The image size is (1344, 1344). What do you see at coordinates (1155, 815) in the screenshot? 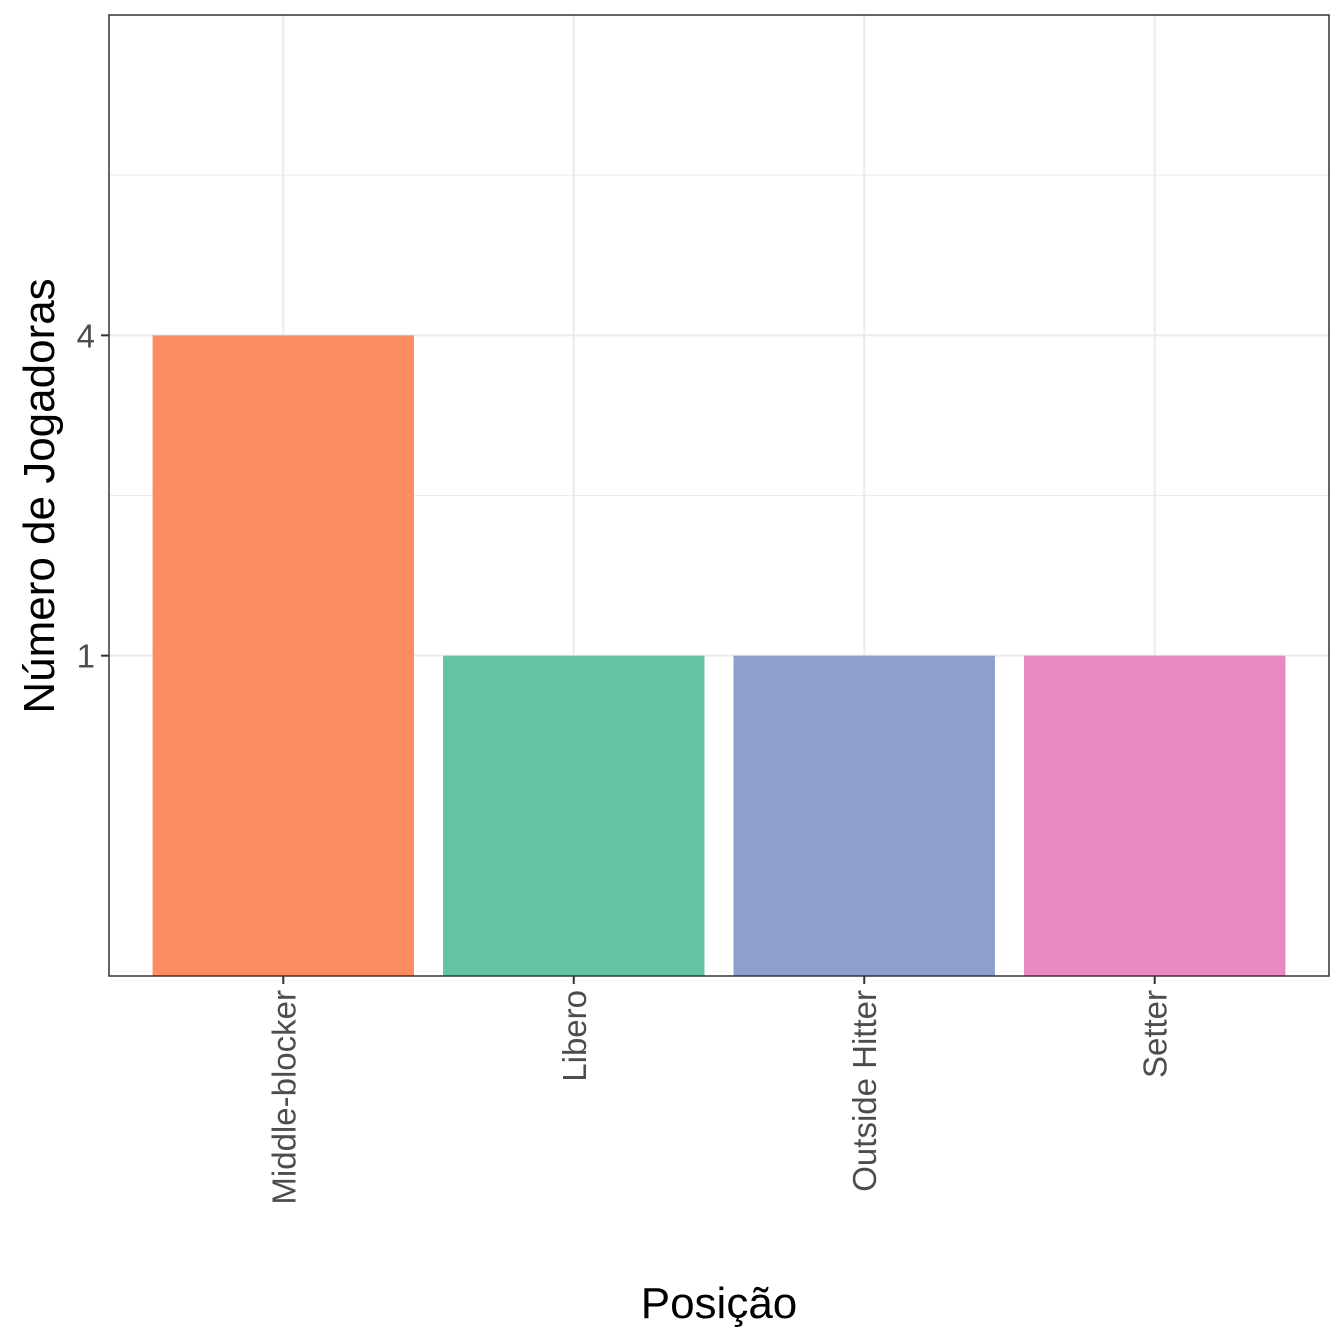
I see `bar-setter` at bounding box center [1155, 815].